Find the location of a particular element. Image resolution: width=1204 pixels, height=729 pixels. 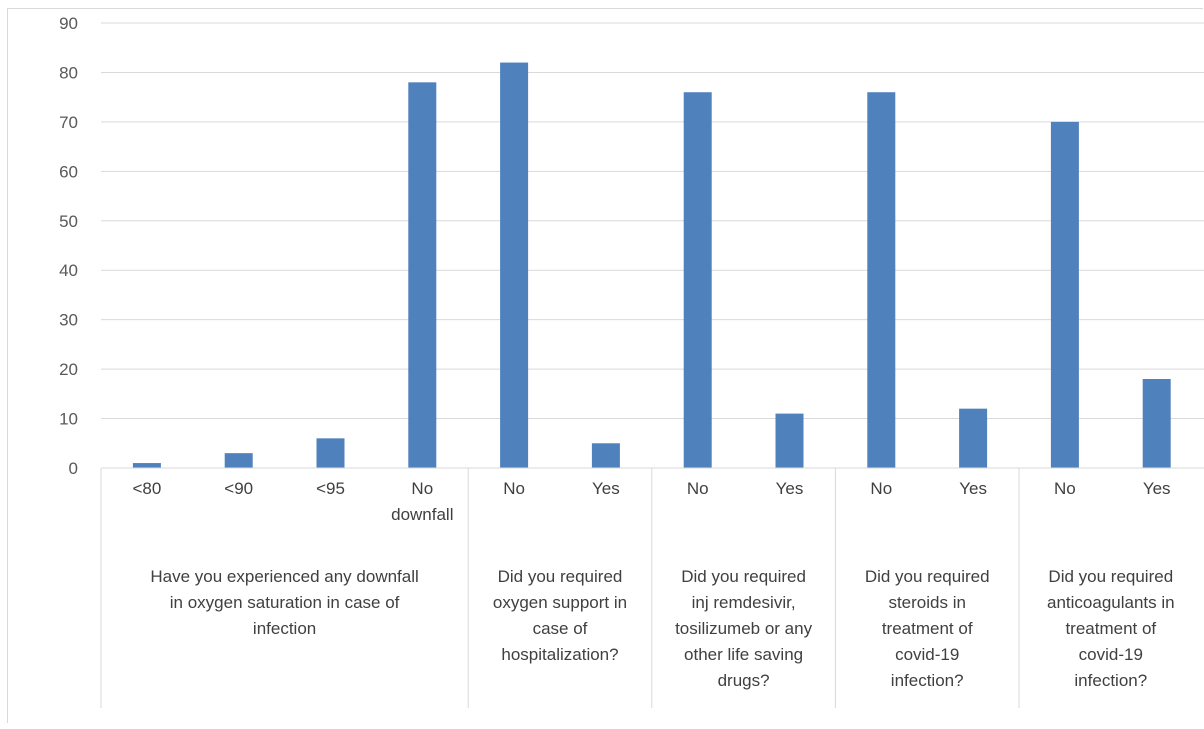

y-tick-label: 40 is located at coordinates (68, 270).